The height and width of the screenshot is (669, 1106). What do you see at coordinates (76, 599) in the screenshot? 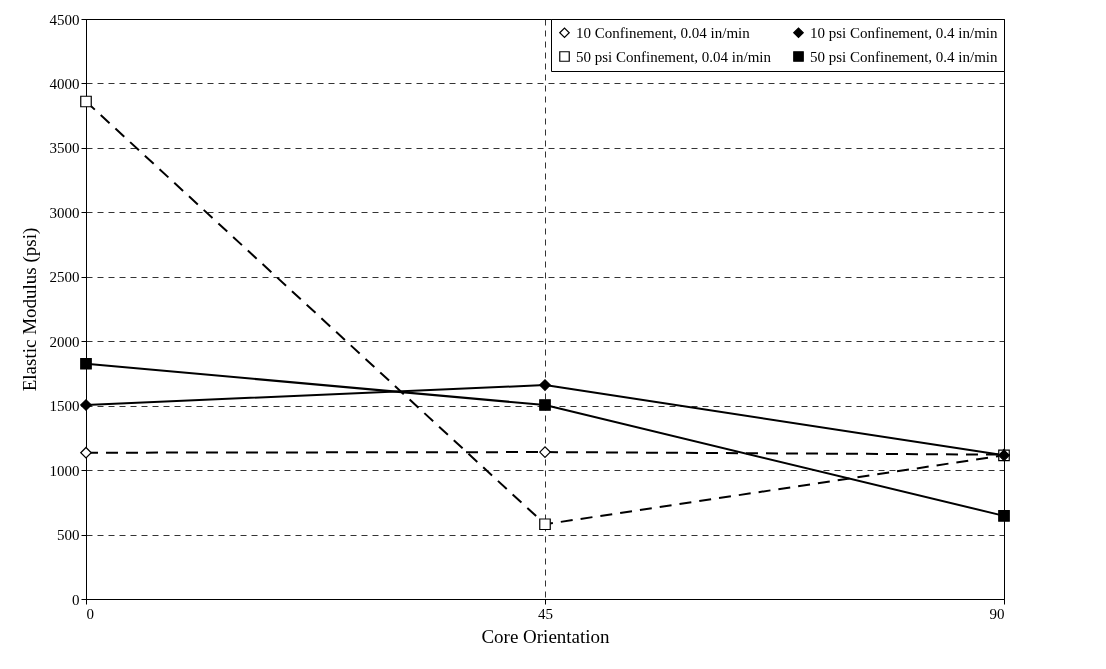
I see `y-tick-label: 0` at bounding box center [76, 599].